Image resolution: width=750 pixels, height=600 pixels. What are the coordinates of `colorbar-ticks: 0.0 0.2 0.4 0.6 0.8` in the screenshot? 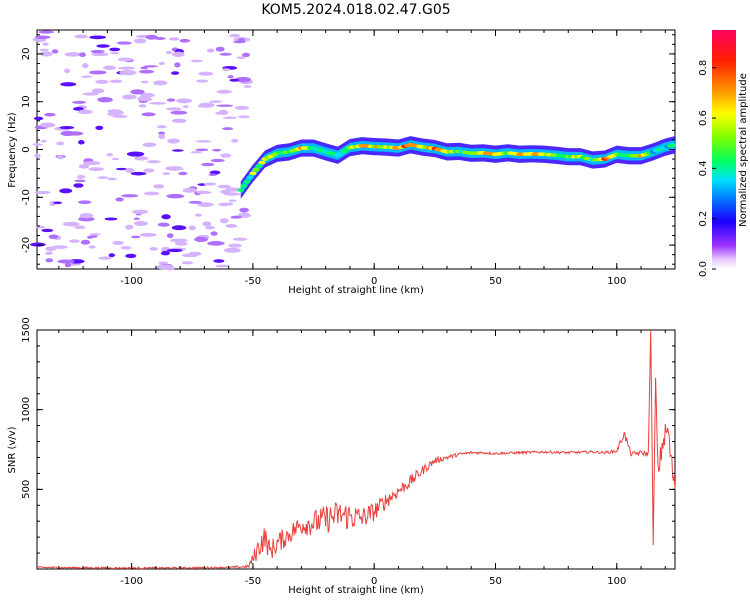 It's located at (707, 168).